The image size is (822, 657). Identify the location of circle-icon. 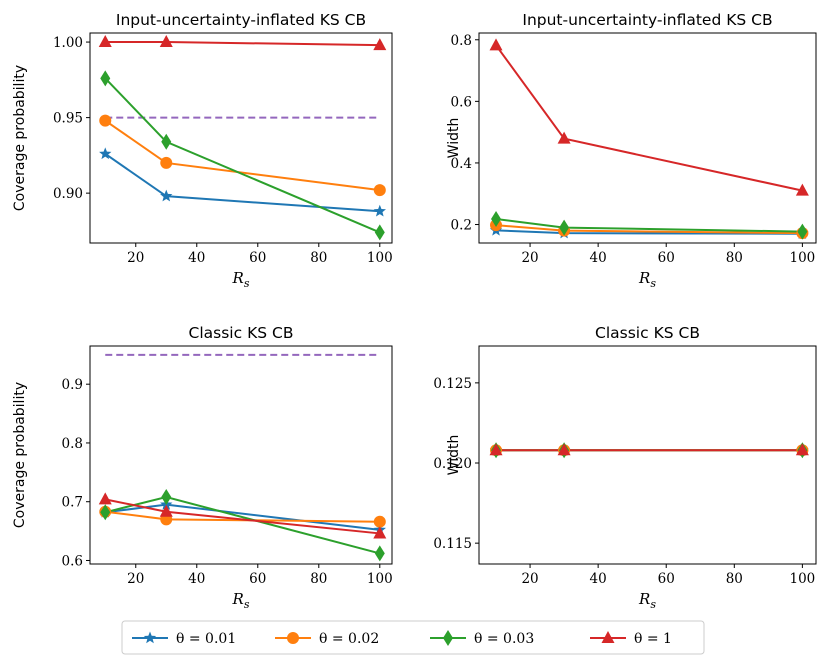
(293, 638).